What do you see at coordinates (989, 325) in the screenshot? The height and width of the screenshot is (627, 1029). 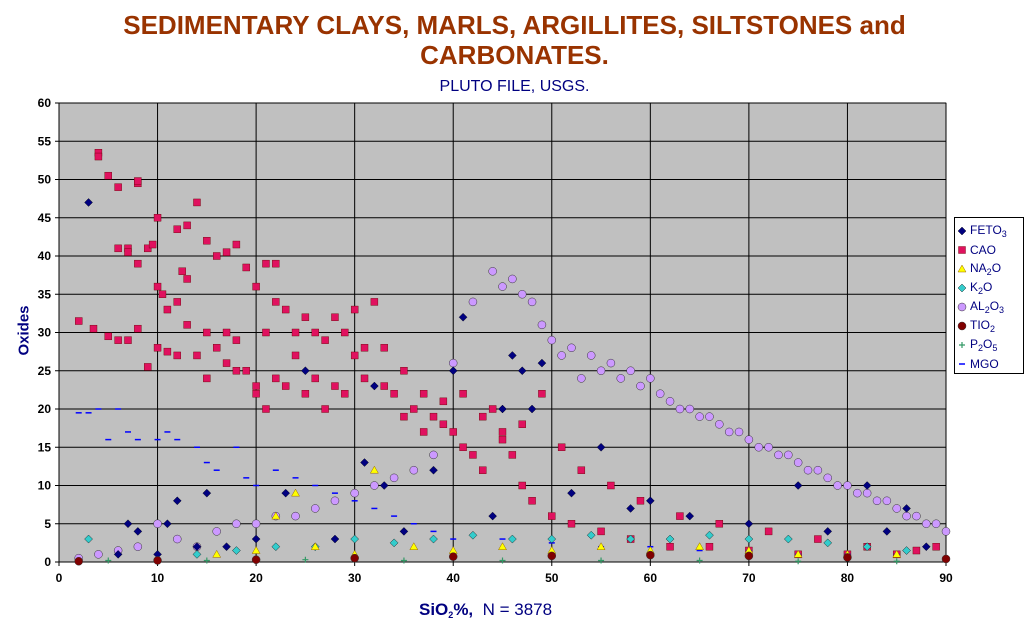 I see `legend-item-tio2: TIO2` at bounding box center [989, 325].